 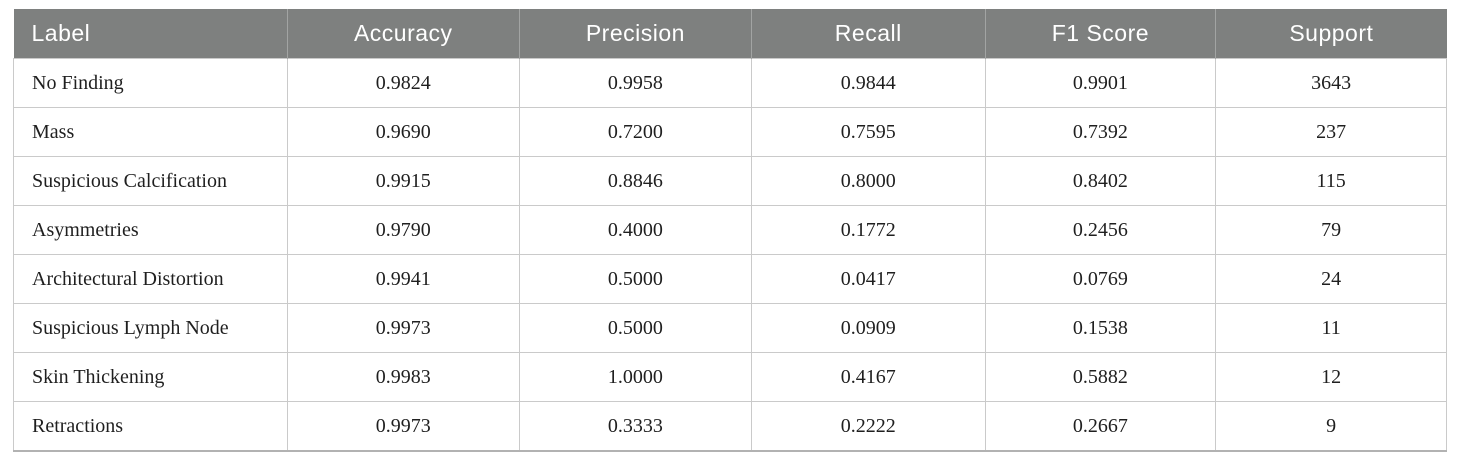 I want to click on metric-value-cell: 0.2667, so click(x=1100, y=426).